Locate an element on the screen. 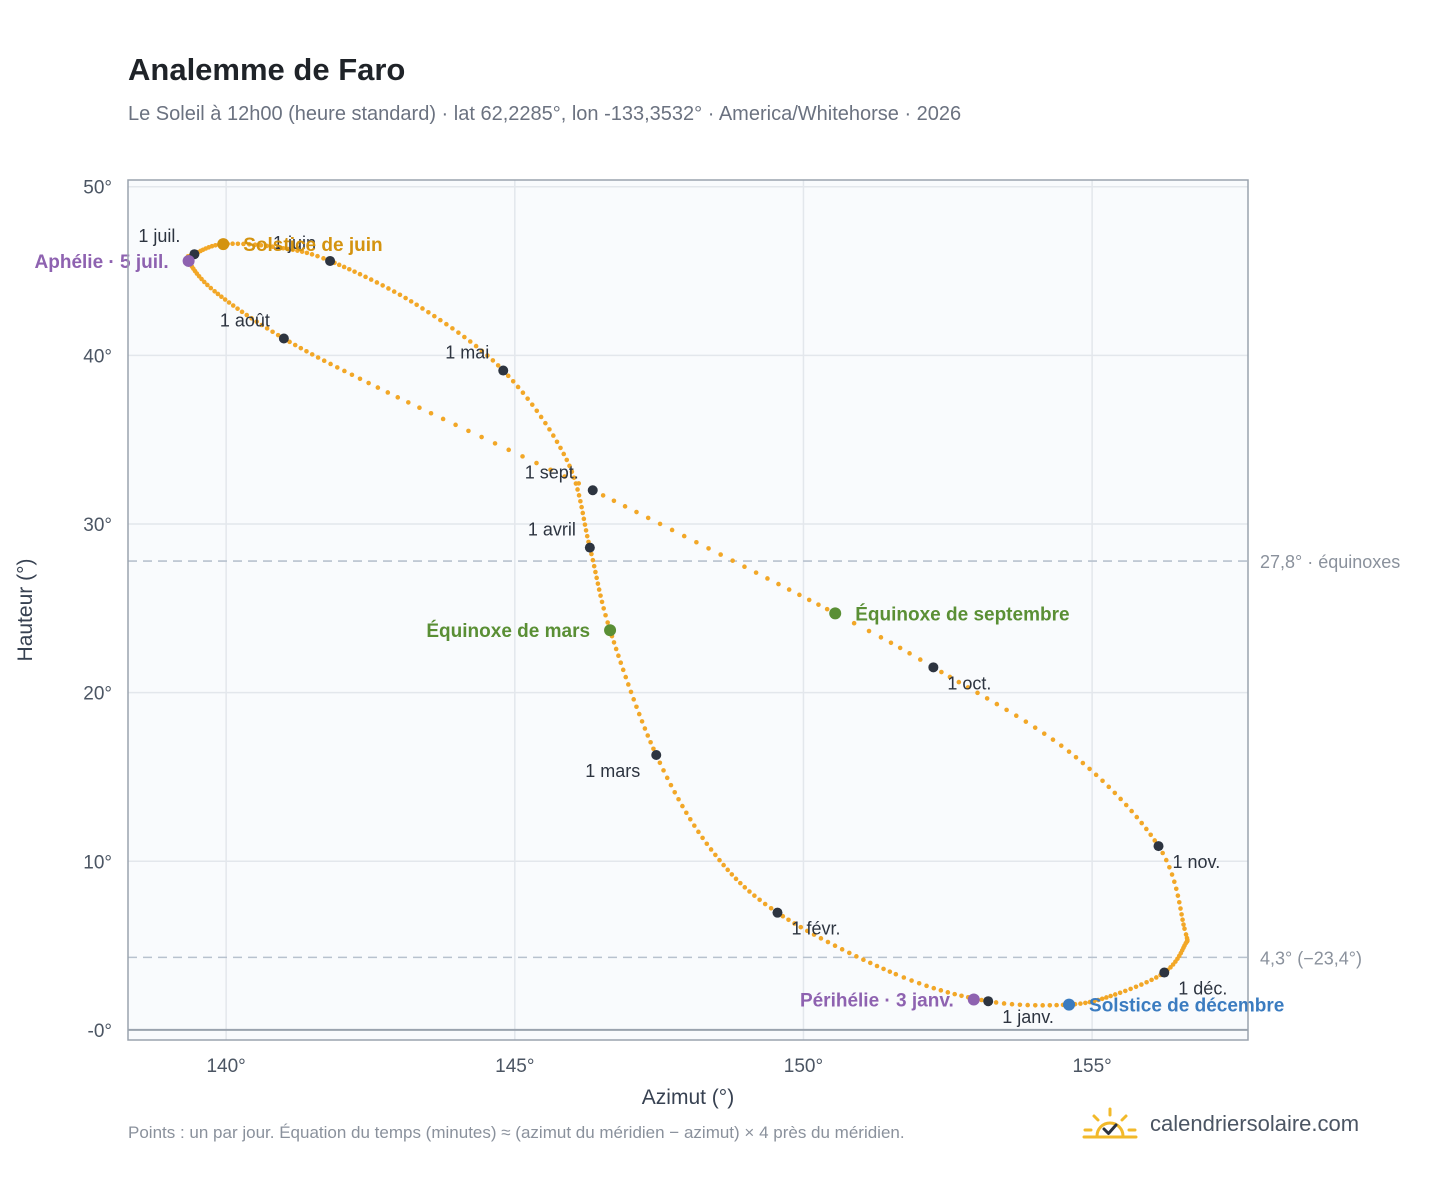  event-label: Solstice de décembre is located at coordinates (1186, 1006).